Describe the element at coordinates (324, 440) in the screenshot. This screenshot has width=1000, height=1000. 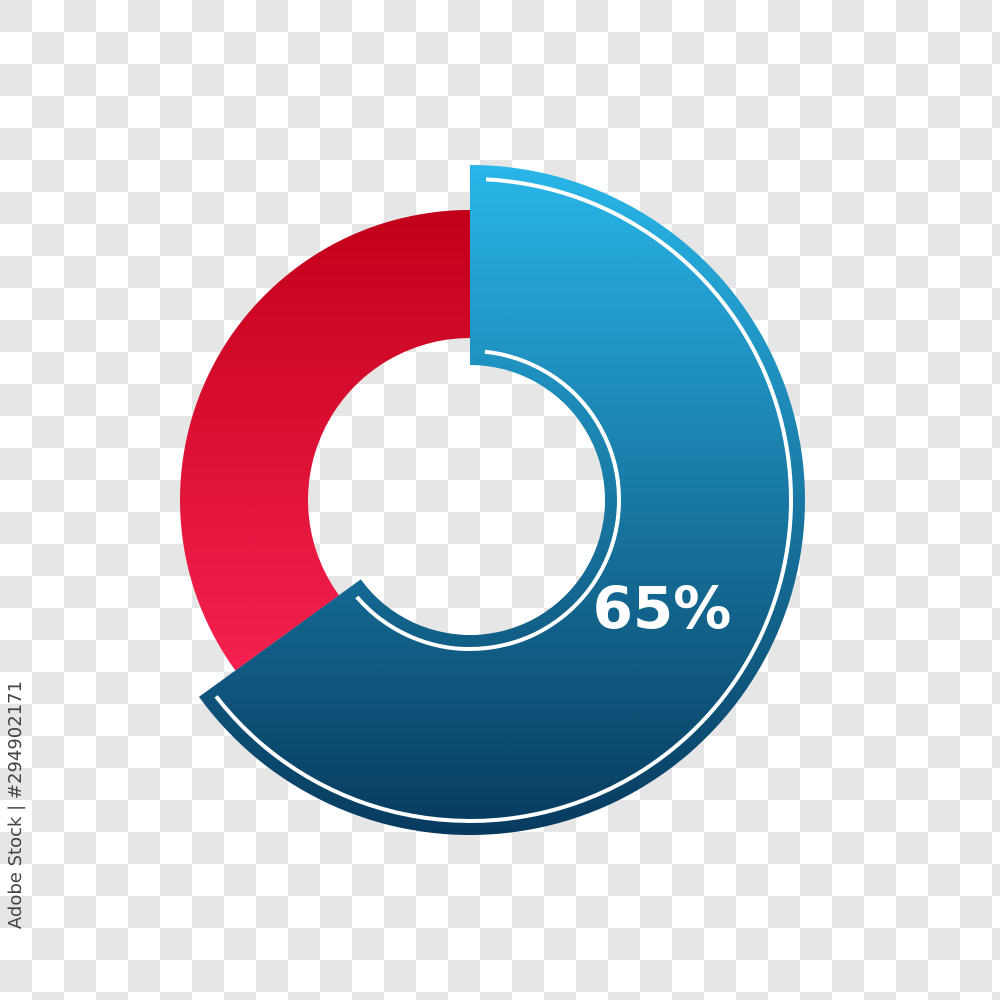
I see `donut-segment` at that location.